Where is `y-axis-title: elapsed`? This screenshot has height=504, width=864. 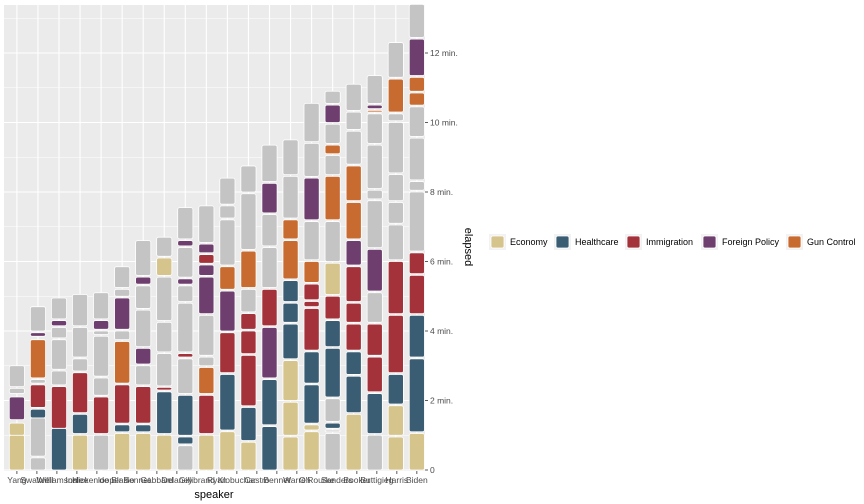
y-axis-title: elapsed is located at coordinates (468, 247).